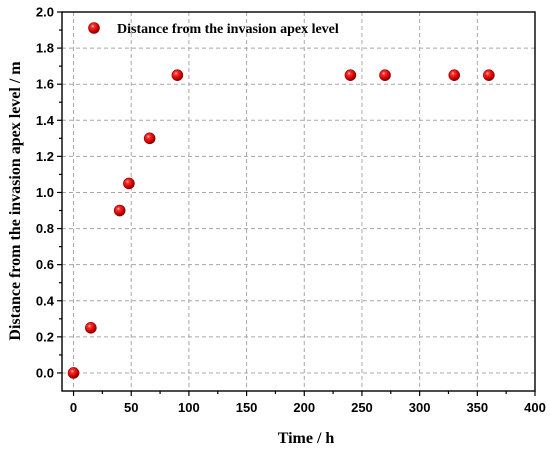 The width and height of the screenshot is (550, 450). I want to click on y-tick-label: 0.4, so click(45, 300).